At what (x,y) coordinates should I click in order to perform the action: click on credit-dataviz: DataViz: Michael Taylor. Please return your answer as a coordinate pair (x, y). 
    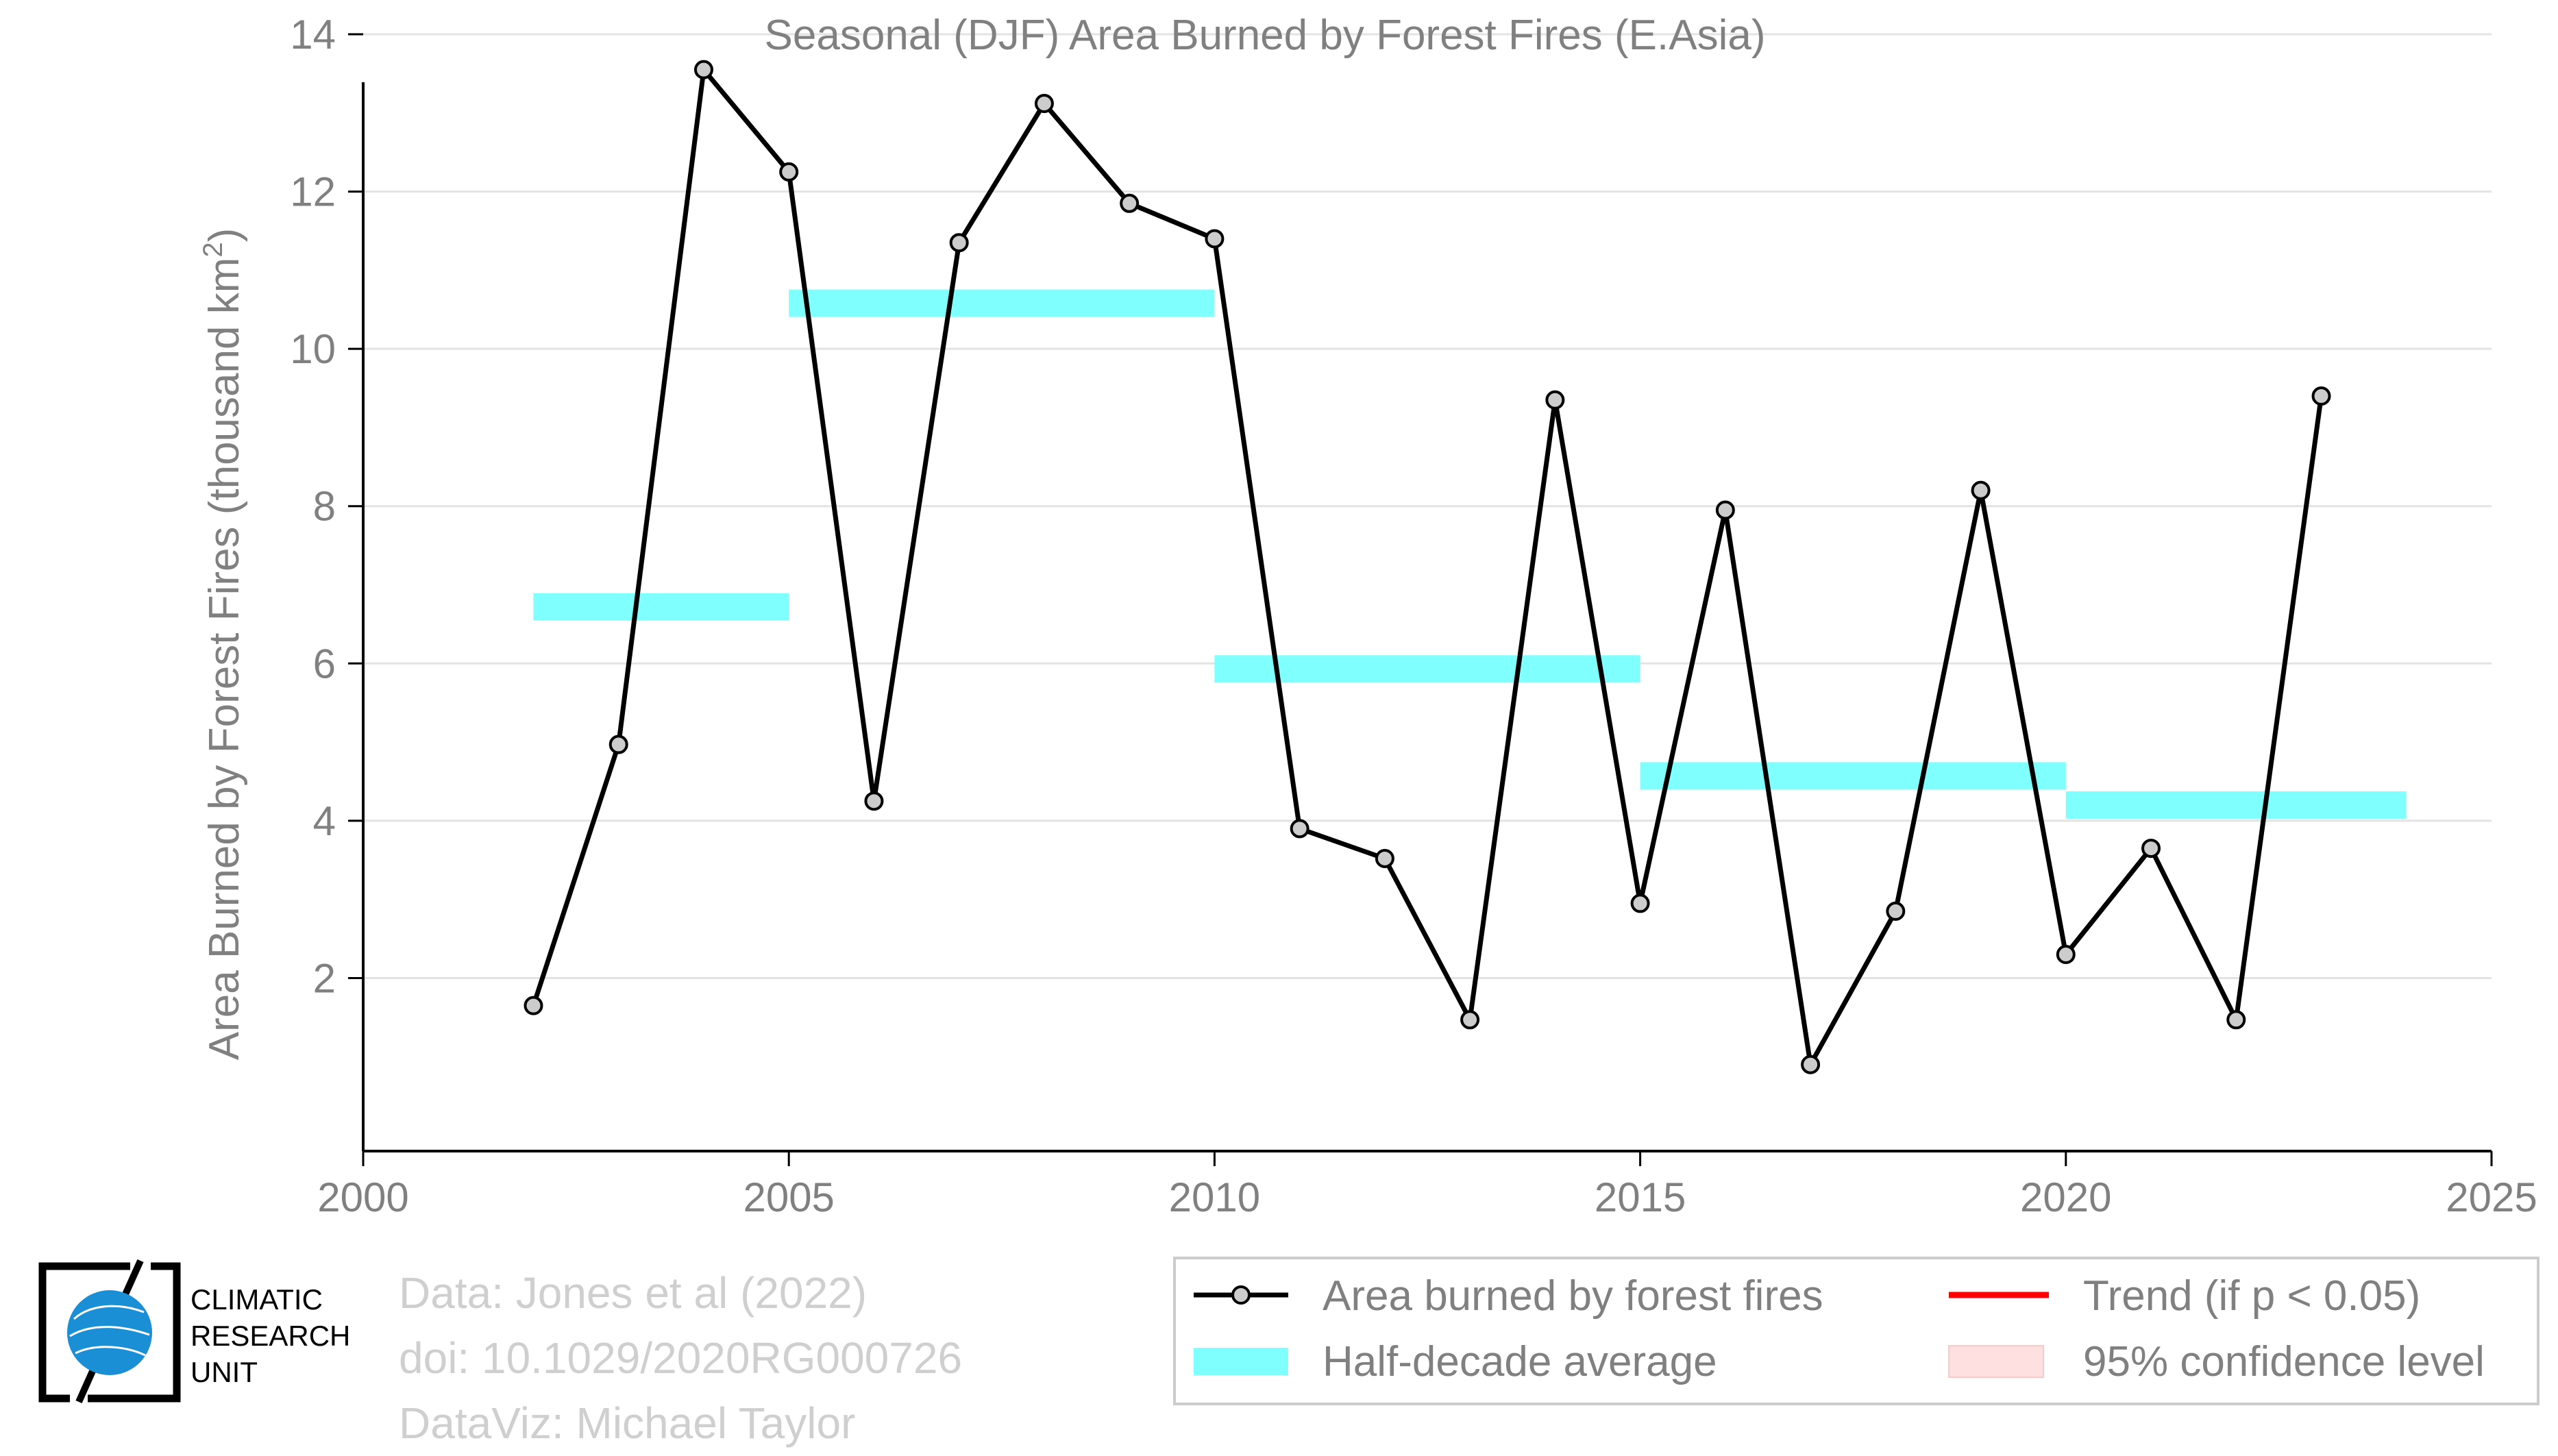
    Looking at the image, I should click on (627, 1423).